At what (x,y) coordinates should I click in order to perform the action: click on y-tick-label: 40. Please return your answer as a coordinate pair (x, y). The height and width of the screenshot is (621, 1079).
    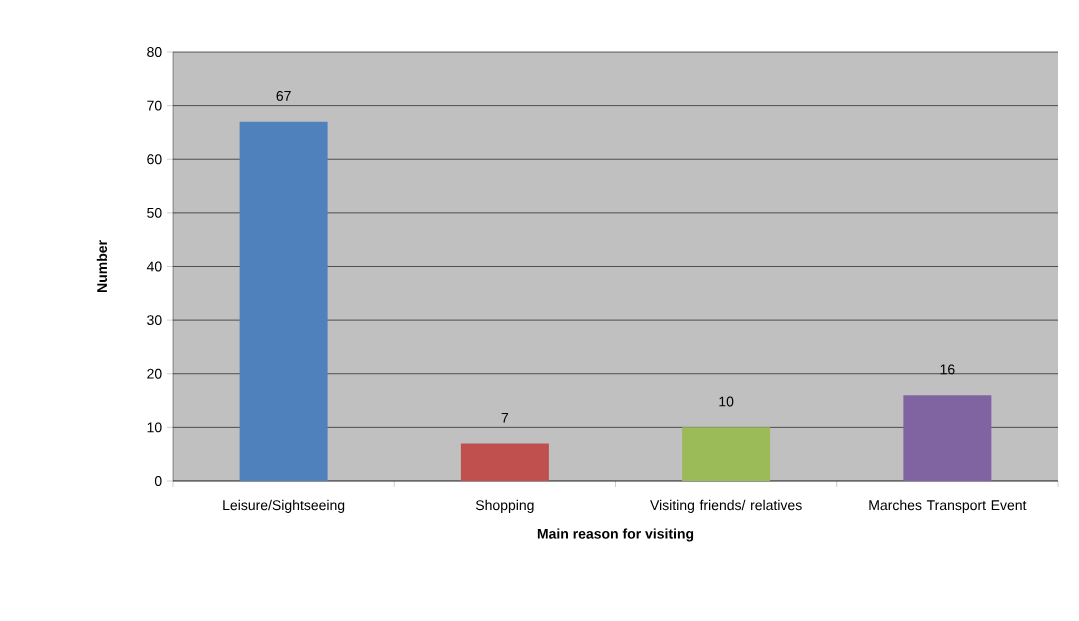
    Looking at the image, I should click on (154, 266).